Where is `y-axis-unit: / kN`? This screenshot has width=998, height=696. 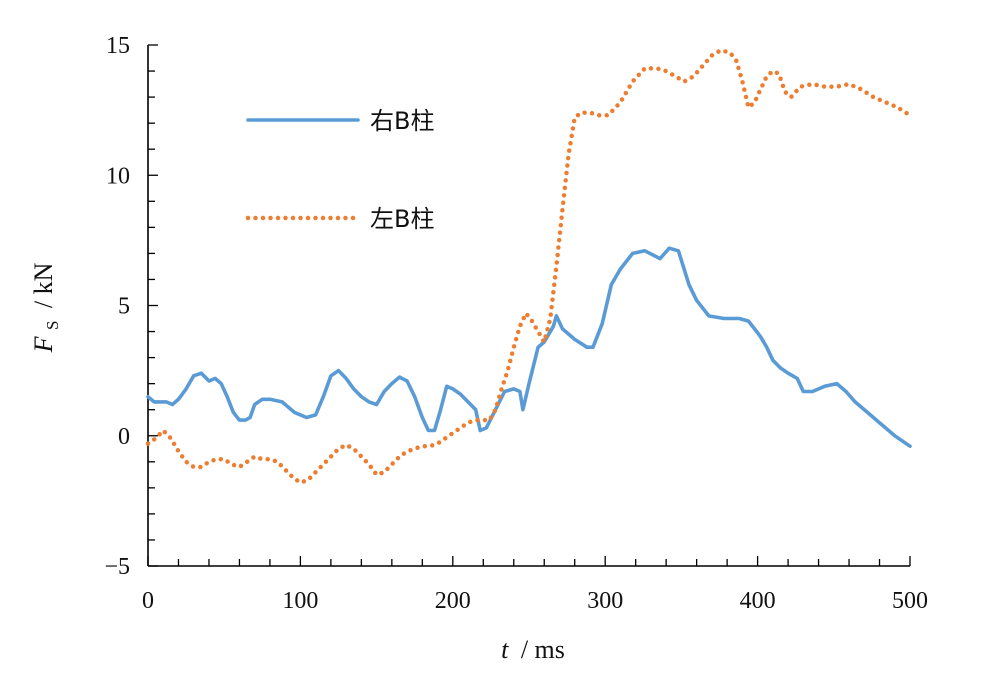
y-axis-unit: / kN is located at coordinates (43, 285).